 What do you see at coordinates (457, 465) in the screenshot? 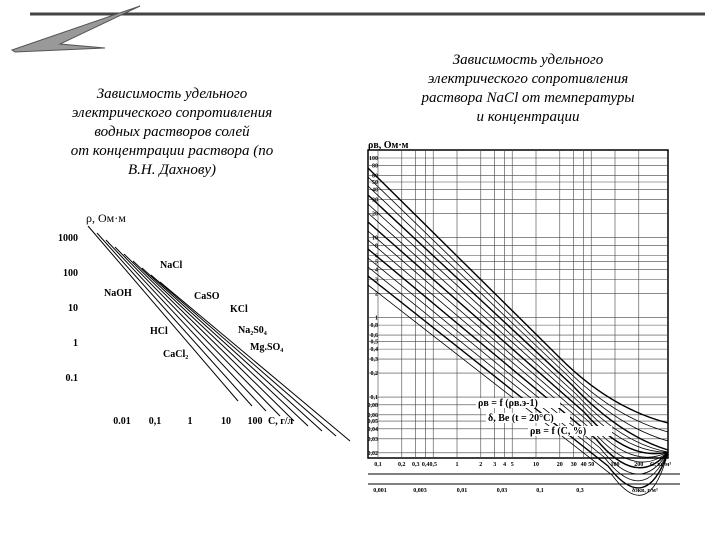
I see `x-tick-label: 1` at bounding box center [457, 465].